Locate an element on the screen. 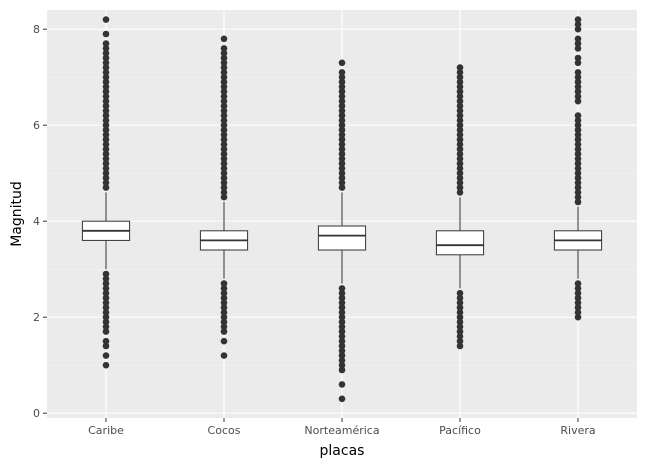 The width and height of the screenshot is (647, 468). x-tick-label: Norteamérica is located at coordinates (341, 430).